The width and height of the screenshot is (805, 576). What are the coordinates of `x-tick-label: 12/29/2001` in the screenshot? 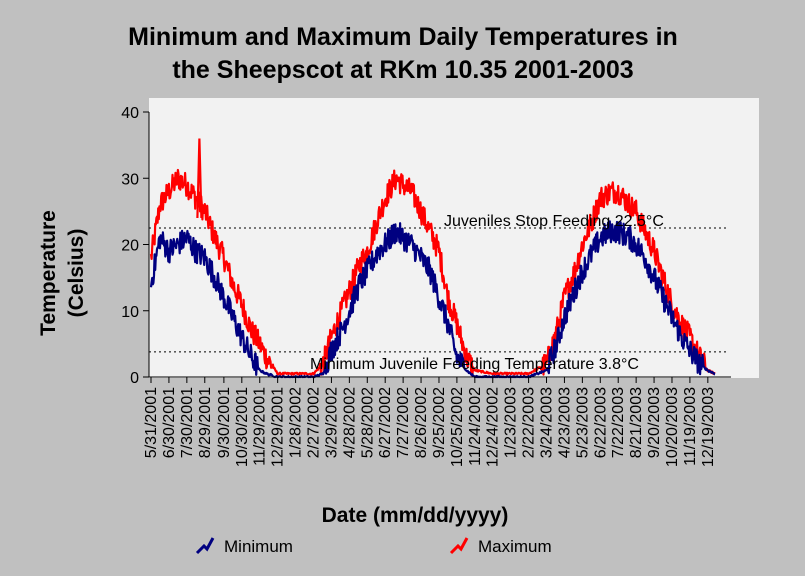 It's located at (278, 427).